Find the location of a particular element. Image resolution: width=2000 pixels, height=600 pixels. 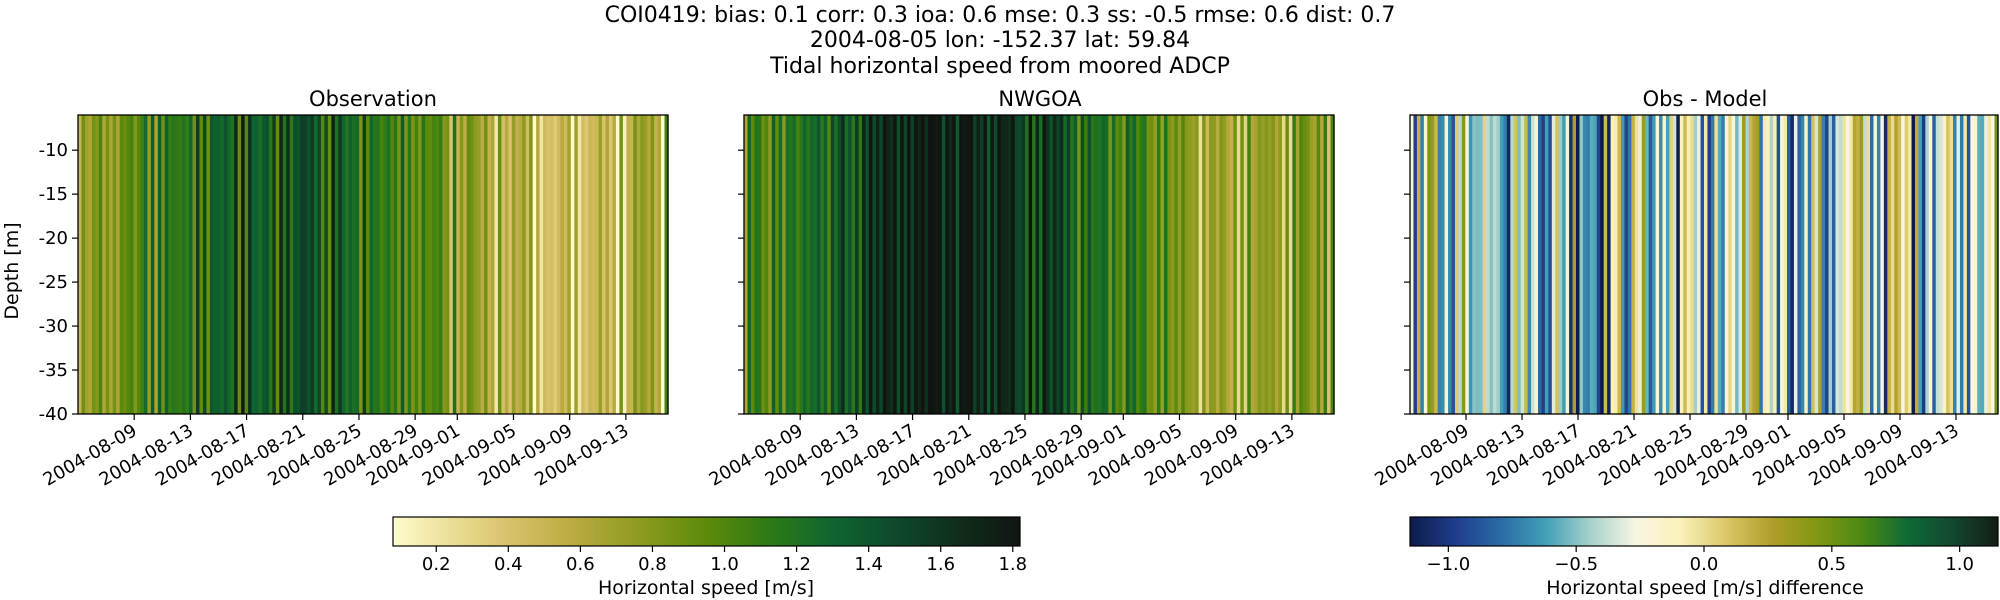

colorbar-tick-label: 0.2 is located at coordinates (436, 564).